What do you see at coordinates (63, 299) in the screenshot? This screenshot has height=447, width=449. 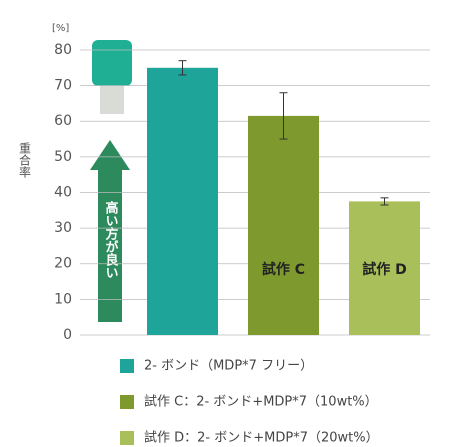 I see `y-tick-label: 10` at bounding box center [63, 299].